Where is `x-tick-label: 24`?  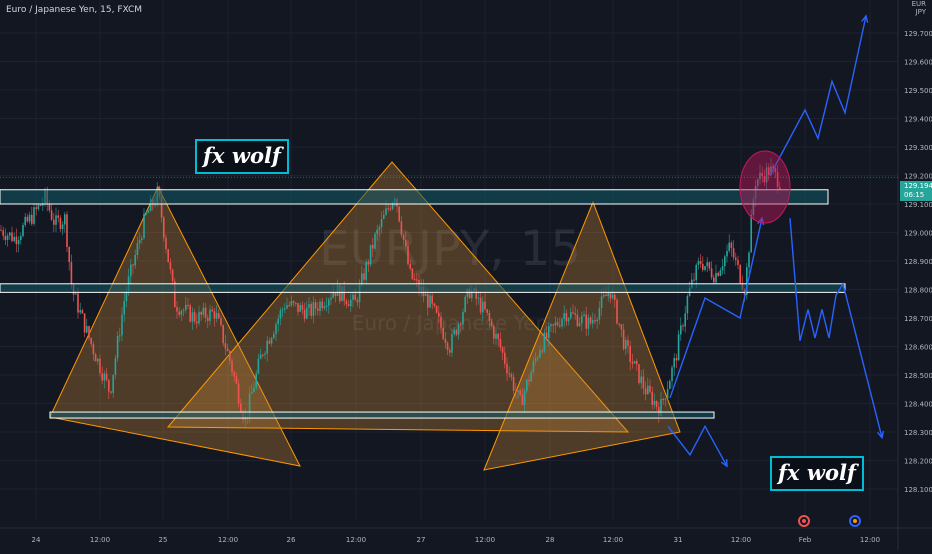 x-tick-label: 24 is located at coordinates (36, 540).